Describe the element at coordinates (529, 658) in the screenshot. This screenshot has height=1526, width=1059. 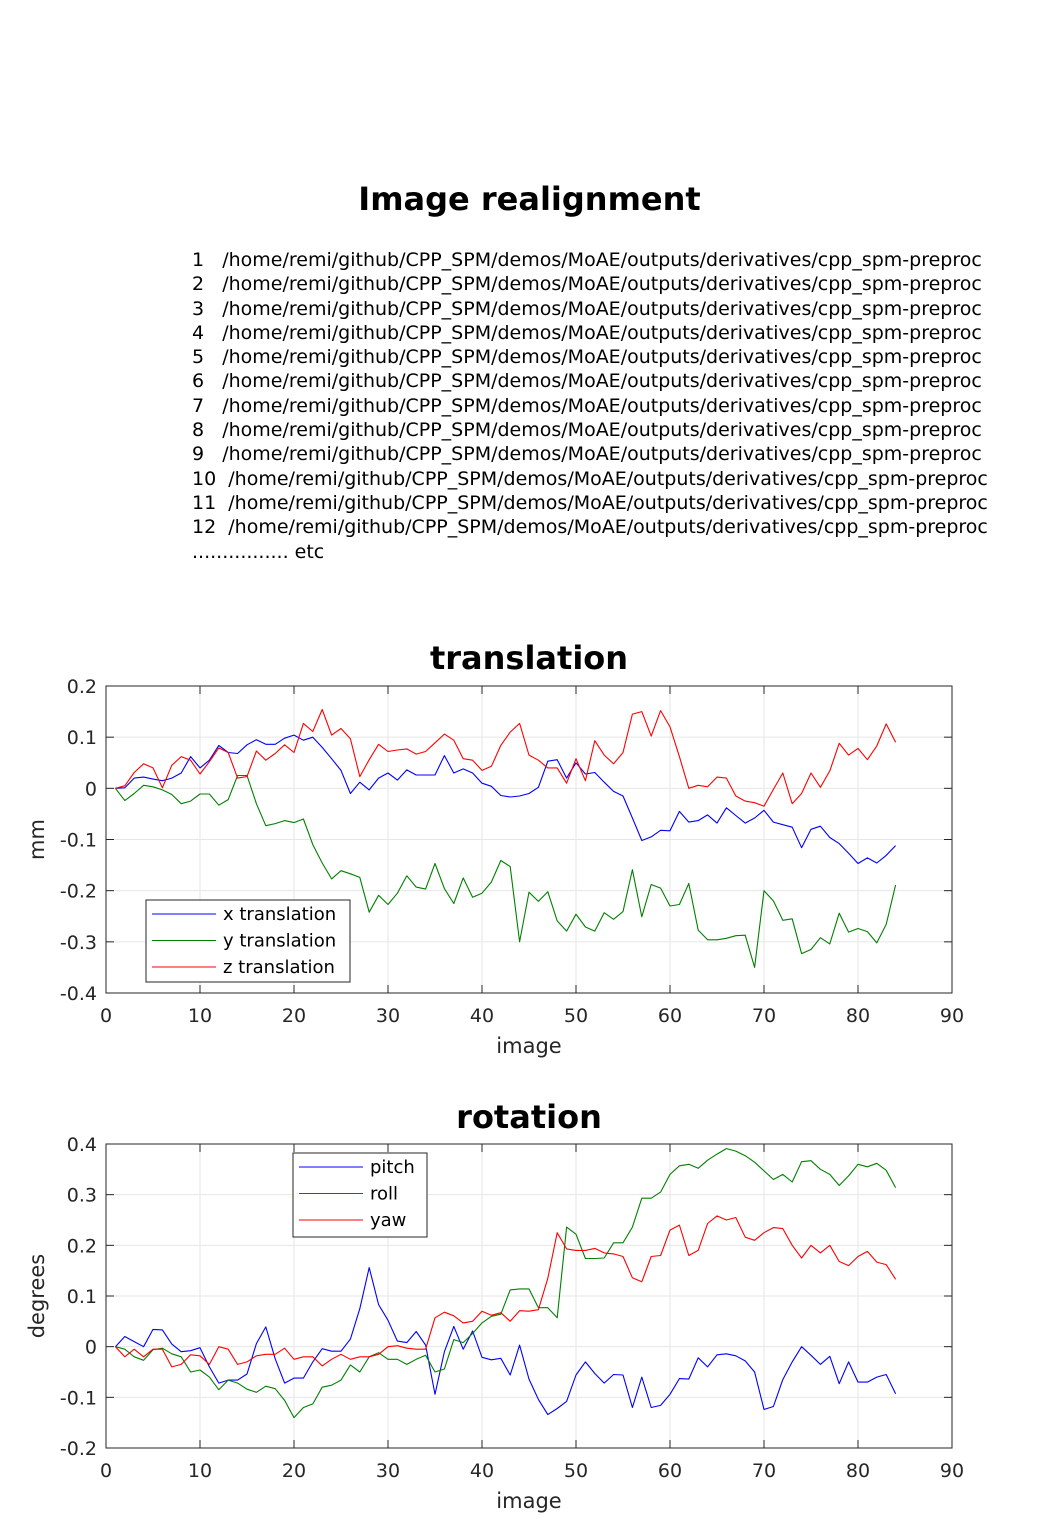
I see `chart-title: translation` at that location.